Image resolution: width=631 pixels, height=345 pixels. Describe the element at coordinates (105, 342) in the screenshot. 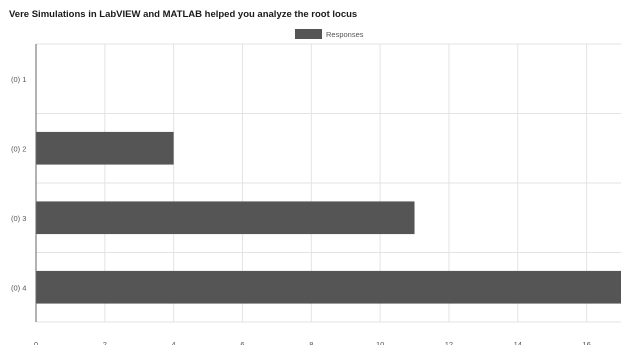

I see `x-tick-label: 2` at that location.